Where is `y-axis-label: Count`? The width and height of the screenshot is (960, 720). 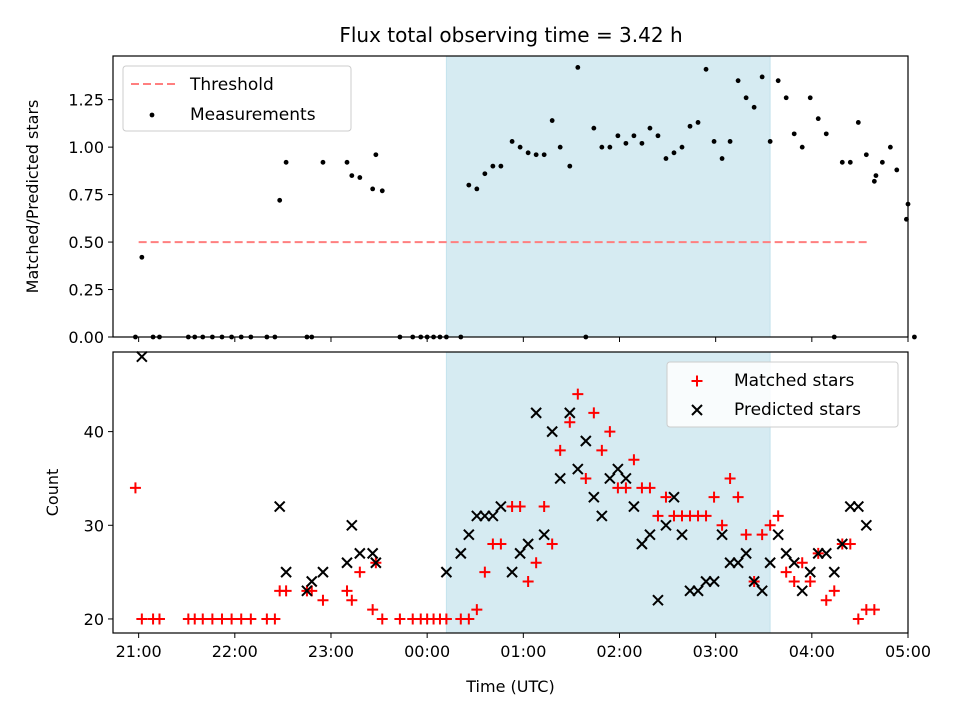
y-axis-label: Count is located at coordinates (52, 493).